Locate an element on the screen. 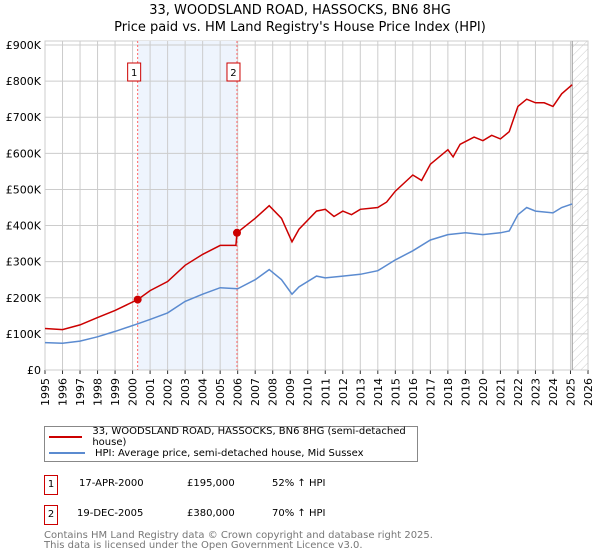  chart-title: 33, WOODSLAND ROAD, HASSOCKS, BN6 8HG is located at coordinates (300, 10).